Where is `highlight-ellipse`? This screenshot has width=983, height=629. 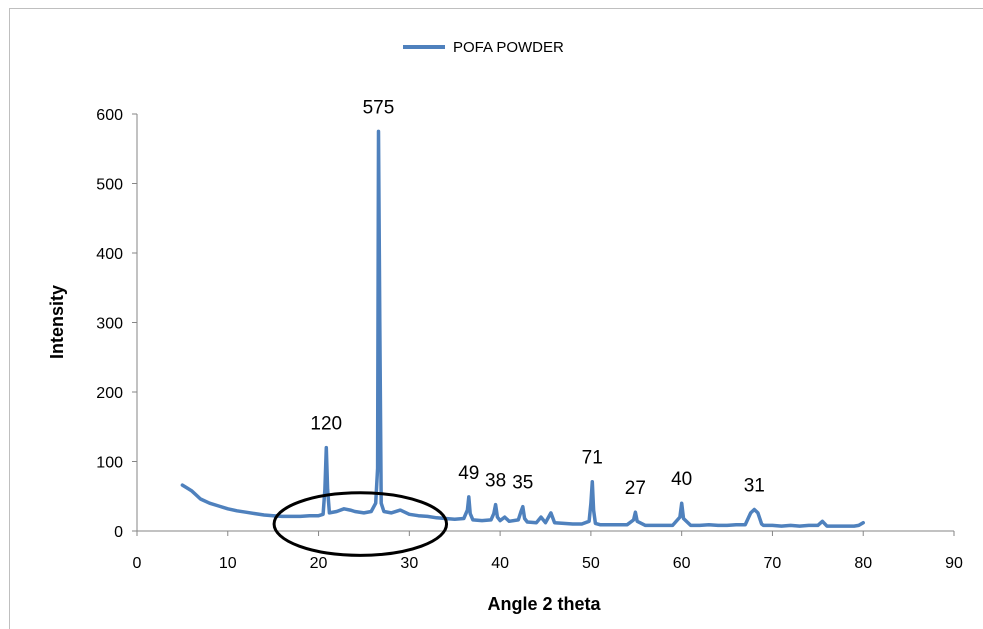 highlight-ellipse is located at coordinates (360, 524).